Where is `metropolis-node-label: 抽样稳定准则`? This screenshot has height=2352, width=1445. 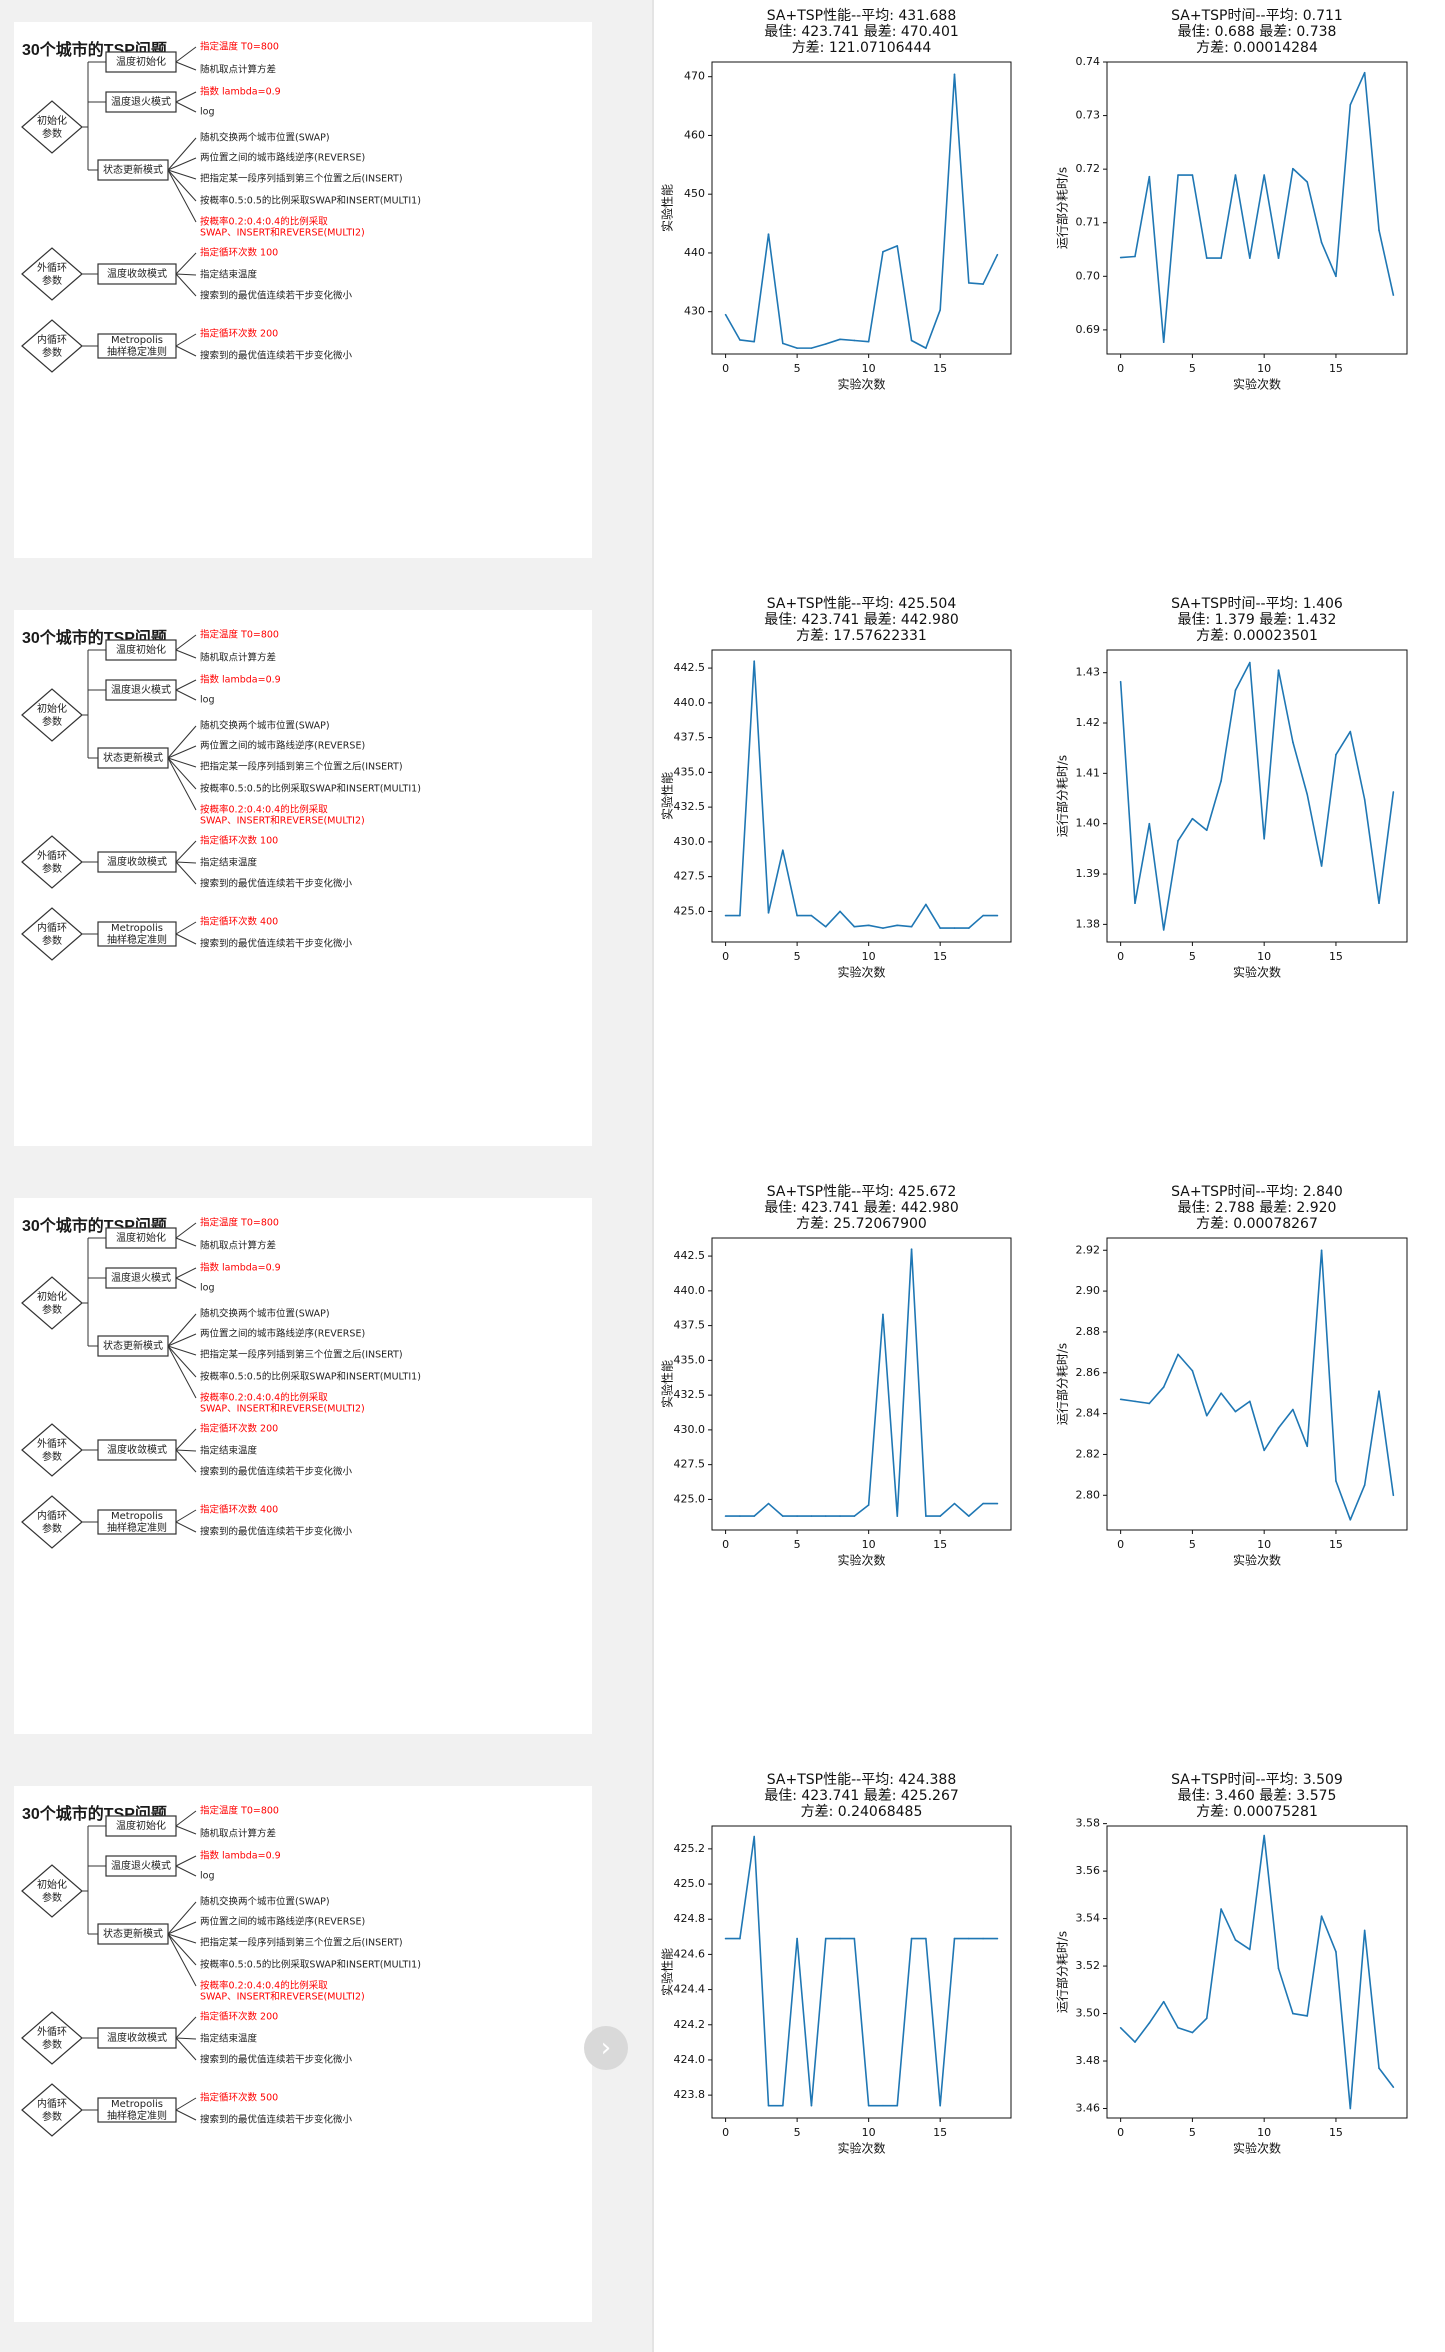
metropolis-node-label: 抽样稳定准则 is located at coordinates (137, 939).